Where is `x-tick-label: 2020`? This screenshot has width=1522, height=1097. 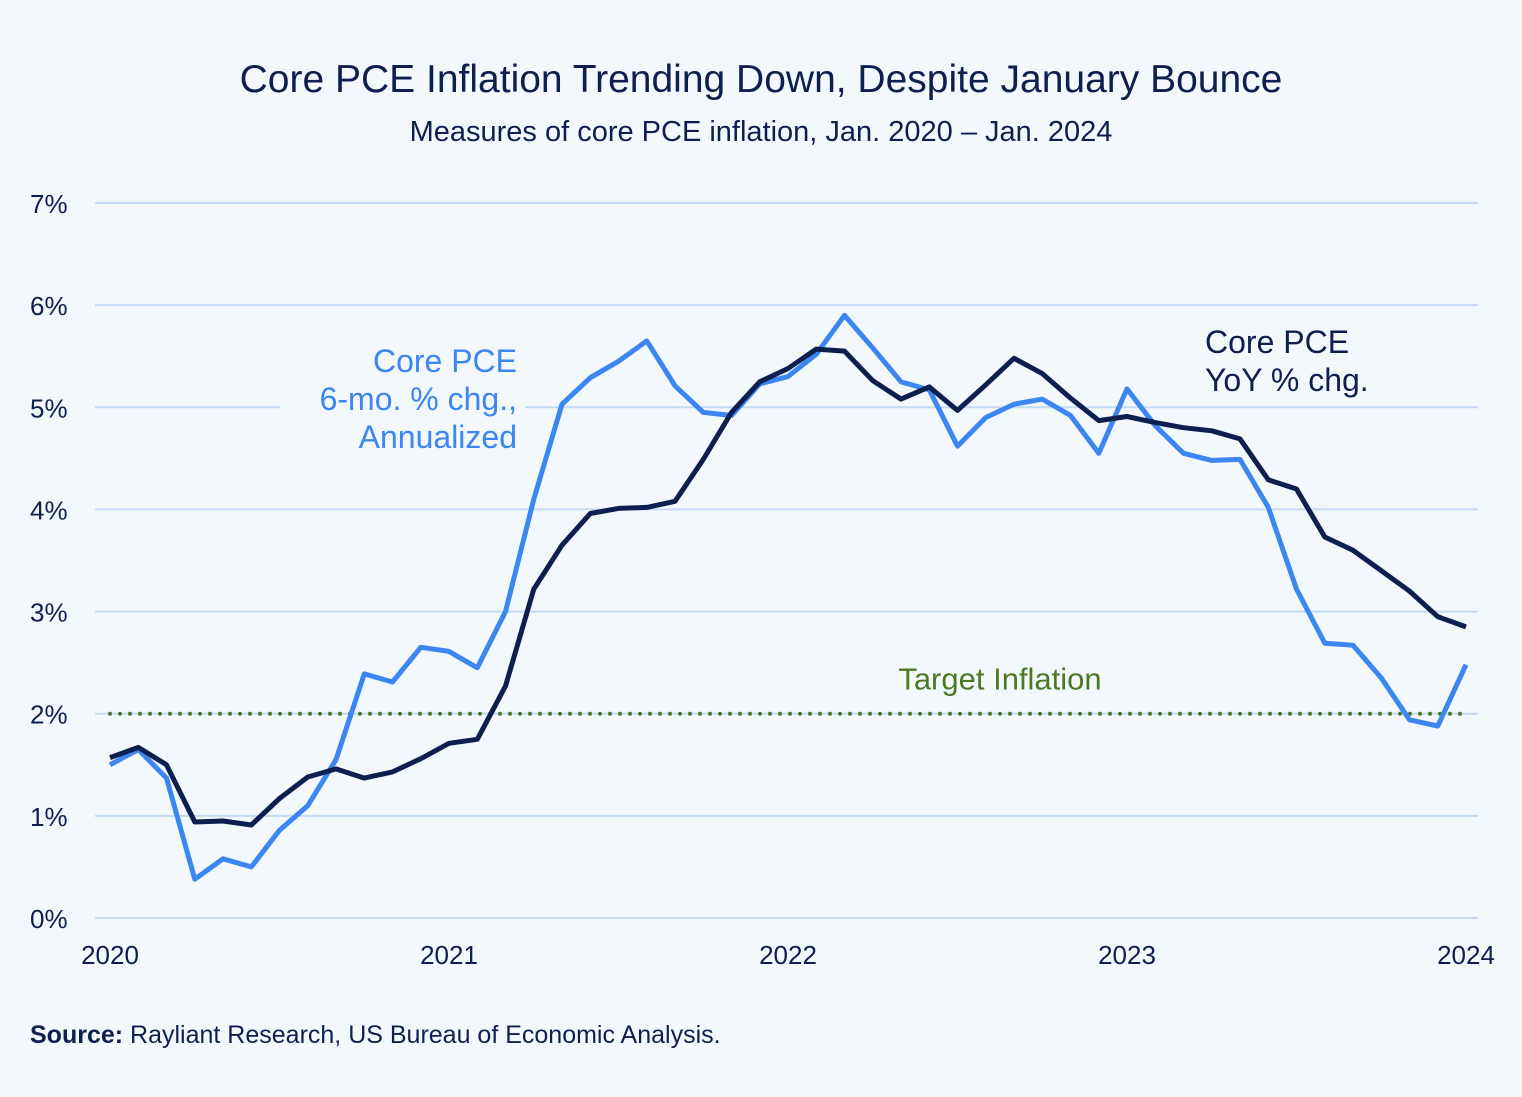
x-tick-label: 2020 is located at coordinates (110, 955).